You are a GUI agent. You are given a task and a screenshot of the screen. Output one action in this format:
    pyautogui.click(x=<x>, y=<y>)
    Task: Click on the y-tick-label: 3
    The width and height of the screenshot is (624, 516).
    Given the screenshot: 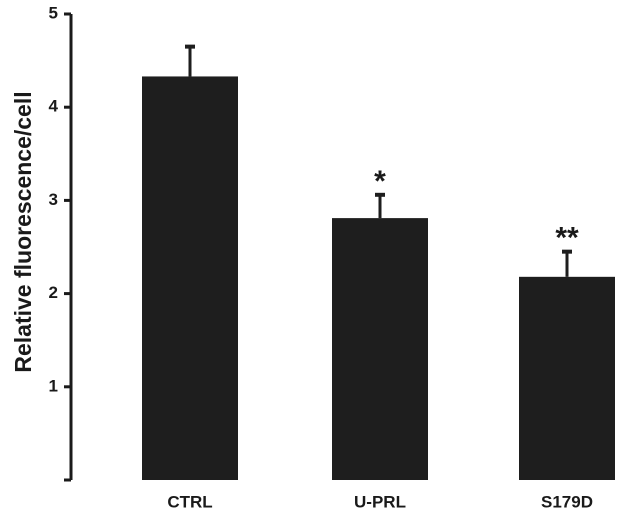 What is the action you would take?
    pyautogui.click(x=53, y=199)
    